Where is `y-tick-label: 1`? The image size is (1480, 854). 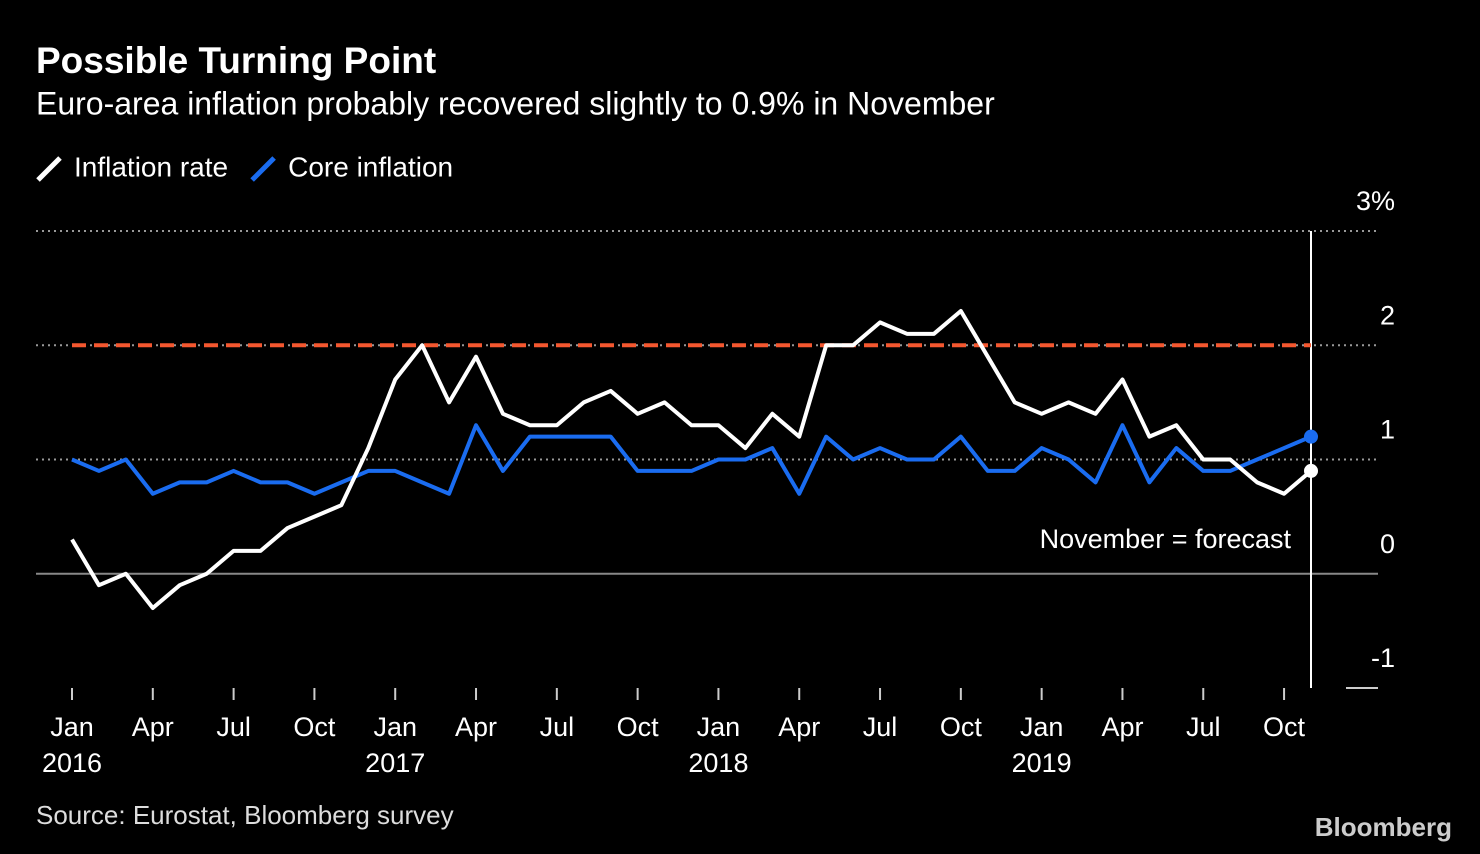 y-tick-label: 1 is located at coordinates (1387, 430).